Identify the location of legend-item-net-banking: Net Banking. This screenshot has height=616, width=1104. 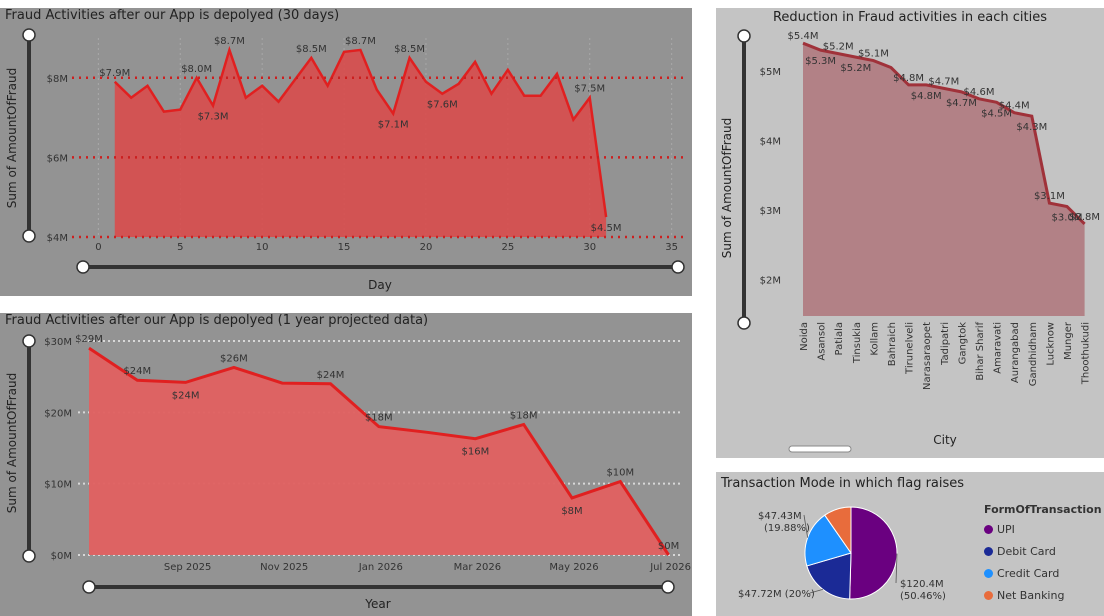
(1024, 595).